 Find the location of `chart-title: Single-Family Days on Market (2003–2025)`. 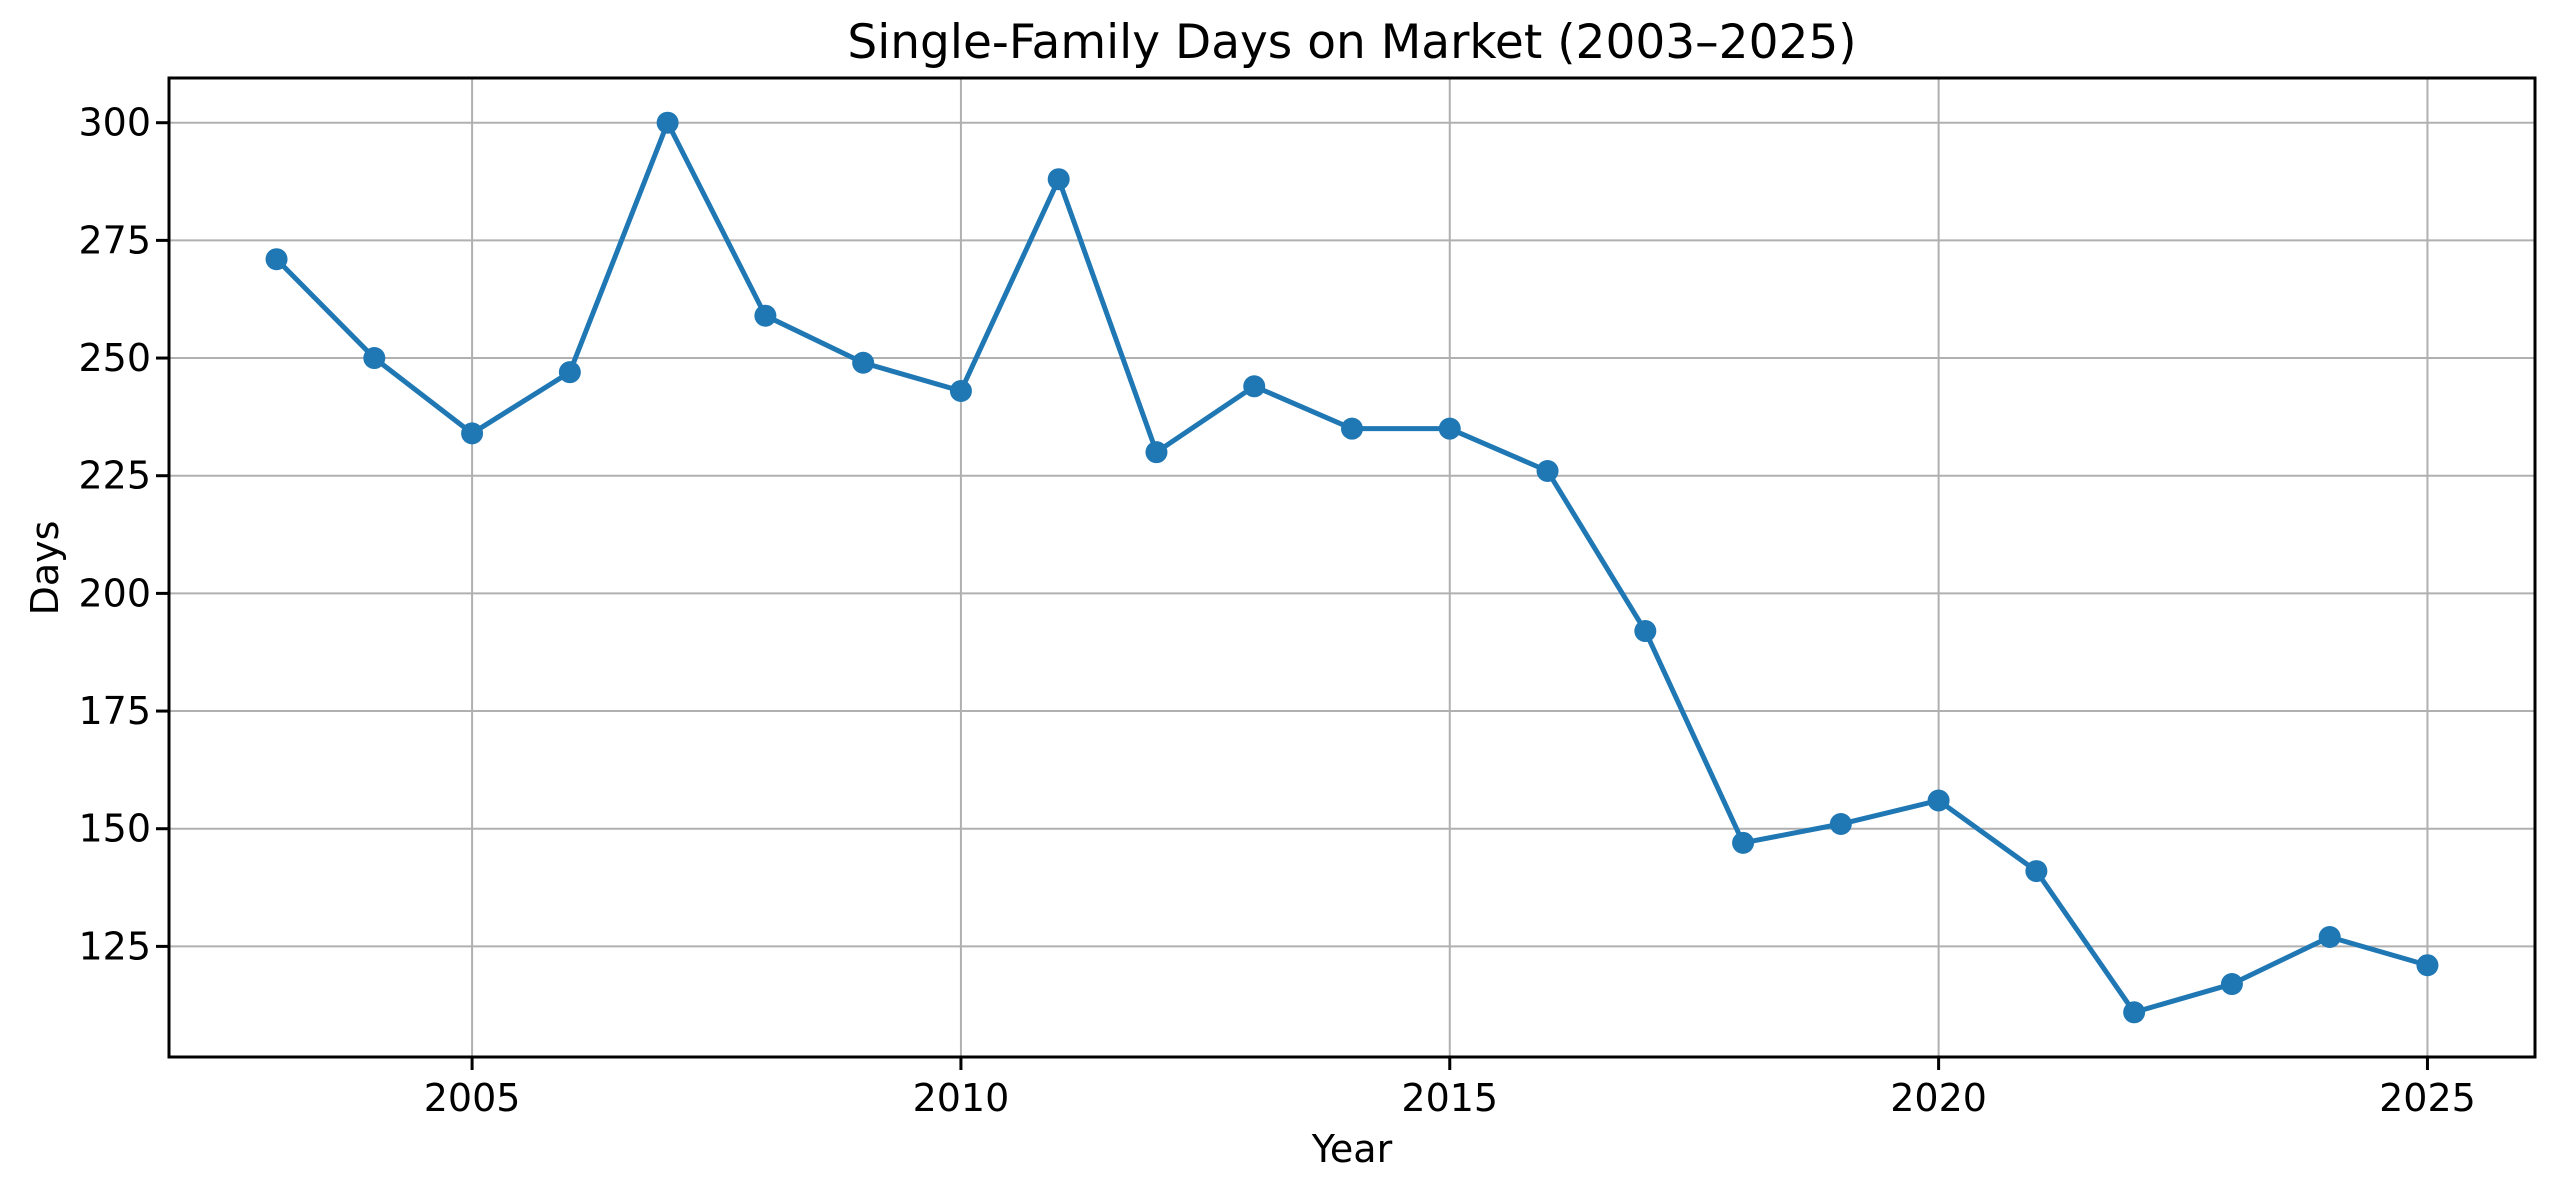

chart-title: Single-Family Days on Market (2003–2025) is located at coordinates (1351, 42).